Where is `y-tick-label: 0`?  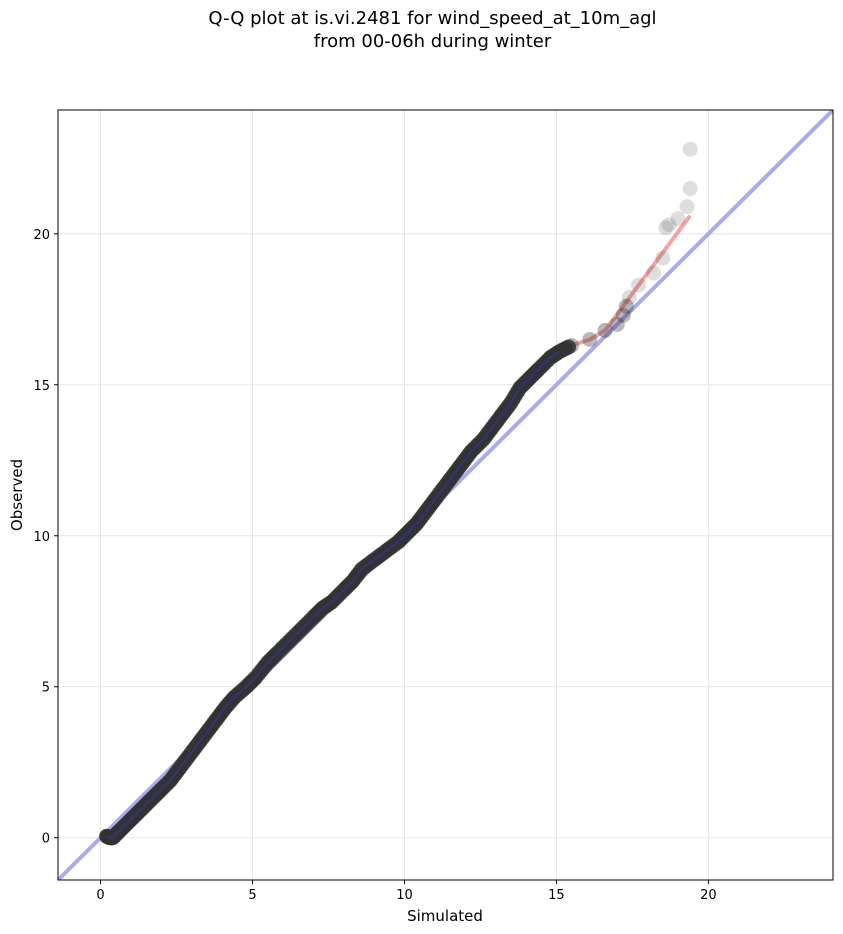
y-tick-label: 0 is located at coordinates (46, 839).